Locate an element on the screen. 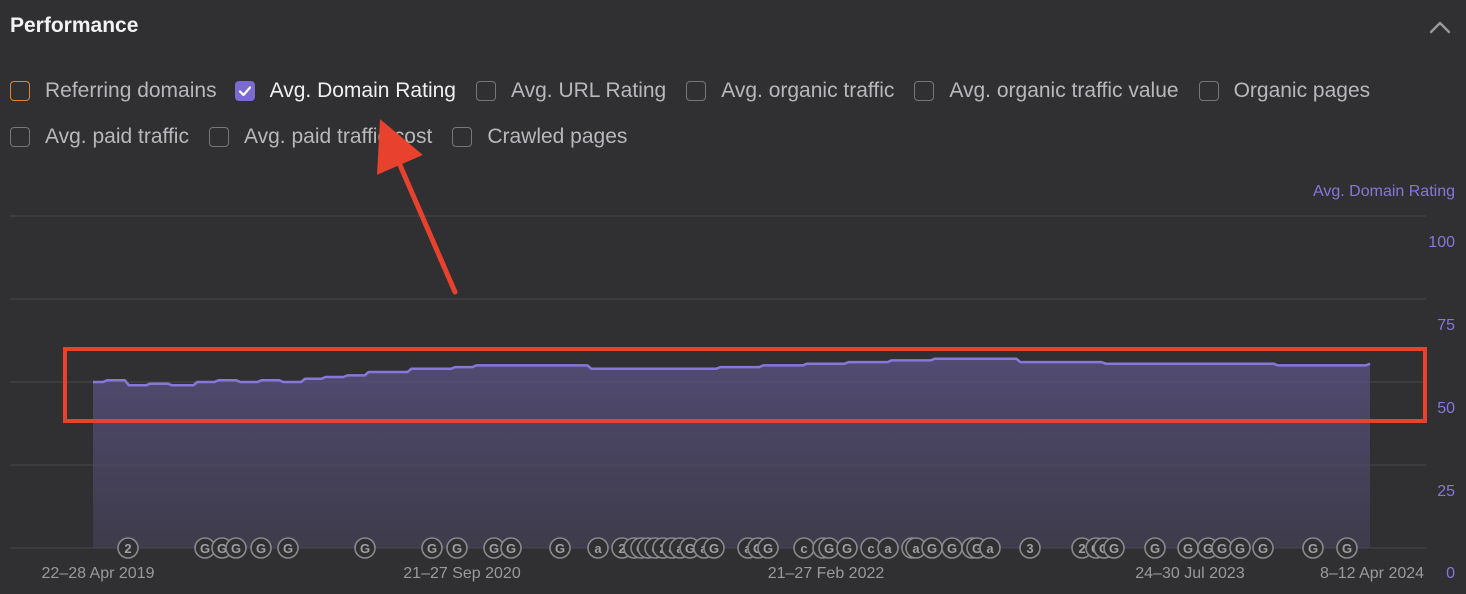 This screenshot has width=1466, height=594. filter-referring-domains: Referring domains is located at coordinates (113, 91).